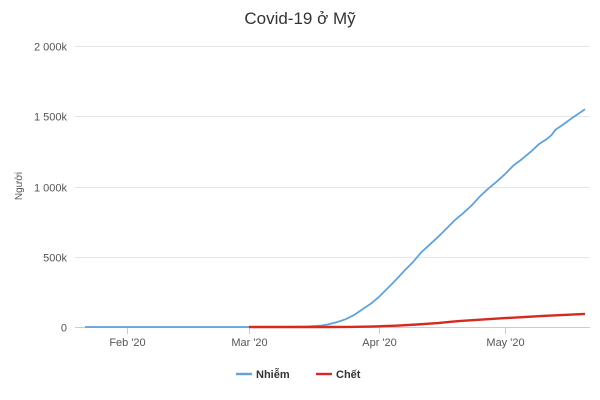  Describe the element at coordinates (19, 186) in the screenshot. I see `y-axis-label: Người` at that location.